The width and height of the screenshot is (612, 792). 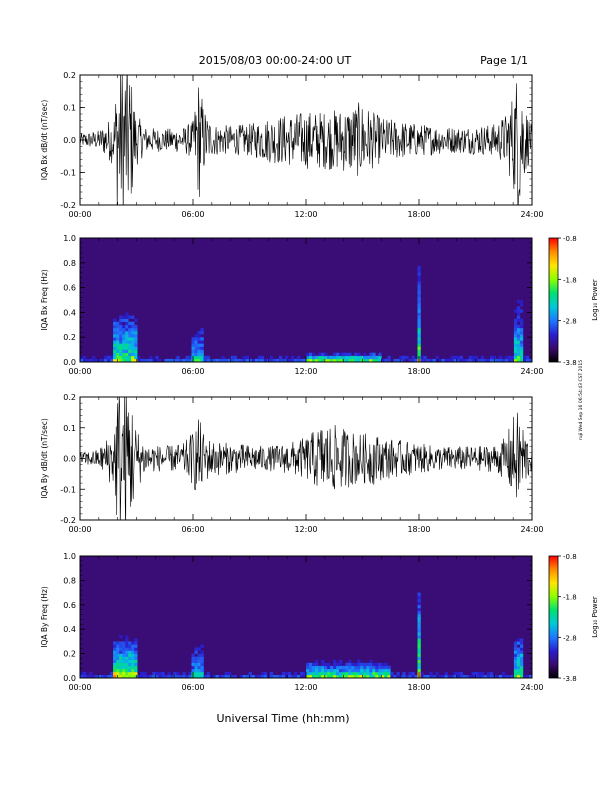 What do you see at coordinates (595, 617) in the screenshot?
I see `colorbar-label: Log₁₀ Power` at bounding box center [595, 617].